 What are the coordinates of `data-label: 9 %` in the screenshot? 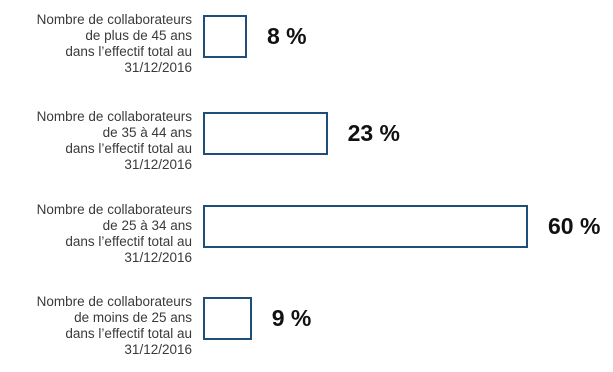 It's located at (291, 318).